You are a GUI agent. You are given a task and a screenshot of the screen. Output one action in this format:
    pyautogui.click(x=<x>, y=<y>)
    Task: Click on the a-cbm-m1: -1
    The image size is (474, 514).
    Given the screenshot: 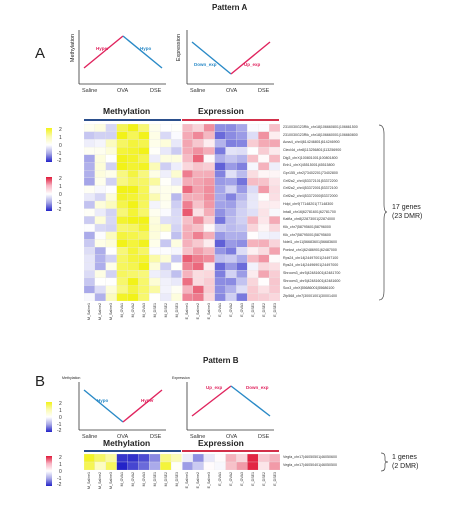 What is the action you would take?
    pyautogui.click(x=59, y=154)
    